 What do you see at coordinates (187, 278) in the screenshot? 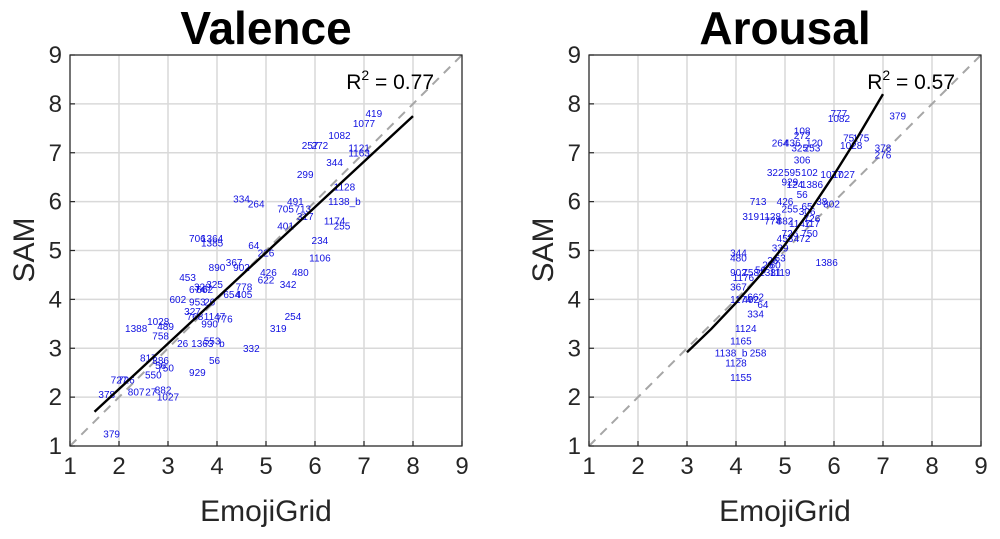
I see `data-point-label: 453` at bounding box center [187, 278].